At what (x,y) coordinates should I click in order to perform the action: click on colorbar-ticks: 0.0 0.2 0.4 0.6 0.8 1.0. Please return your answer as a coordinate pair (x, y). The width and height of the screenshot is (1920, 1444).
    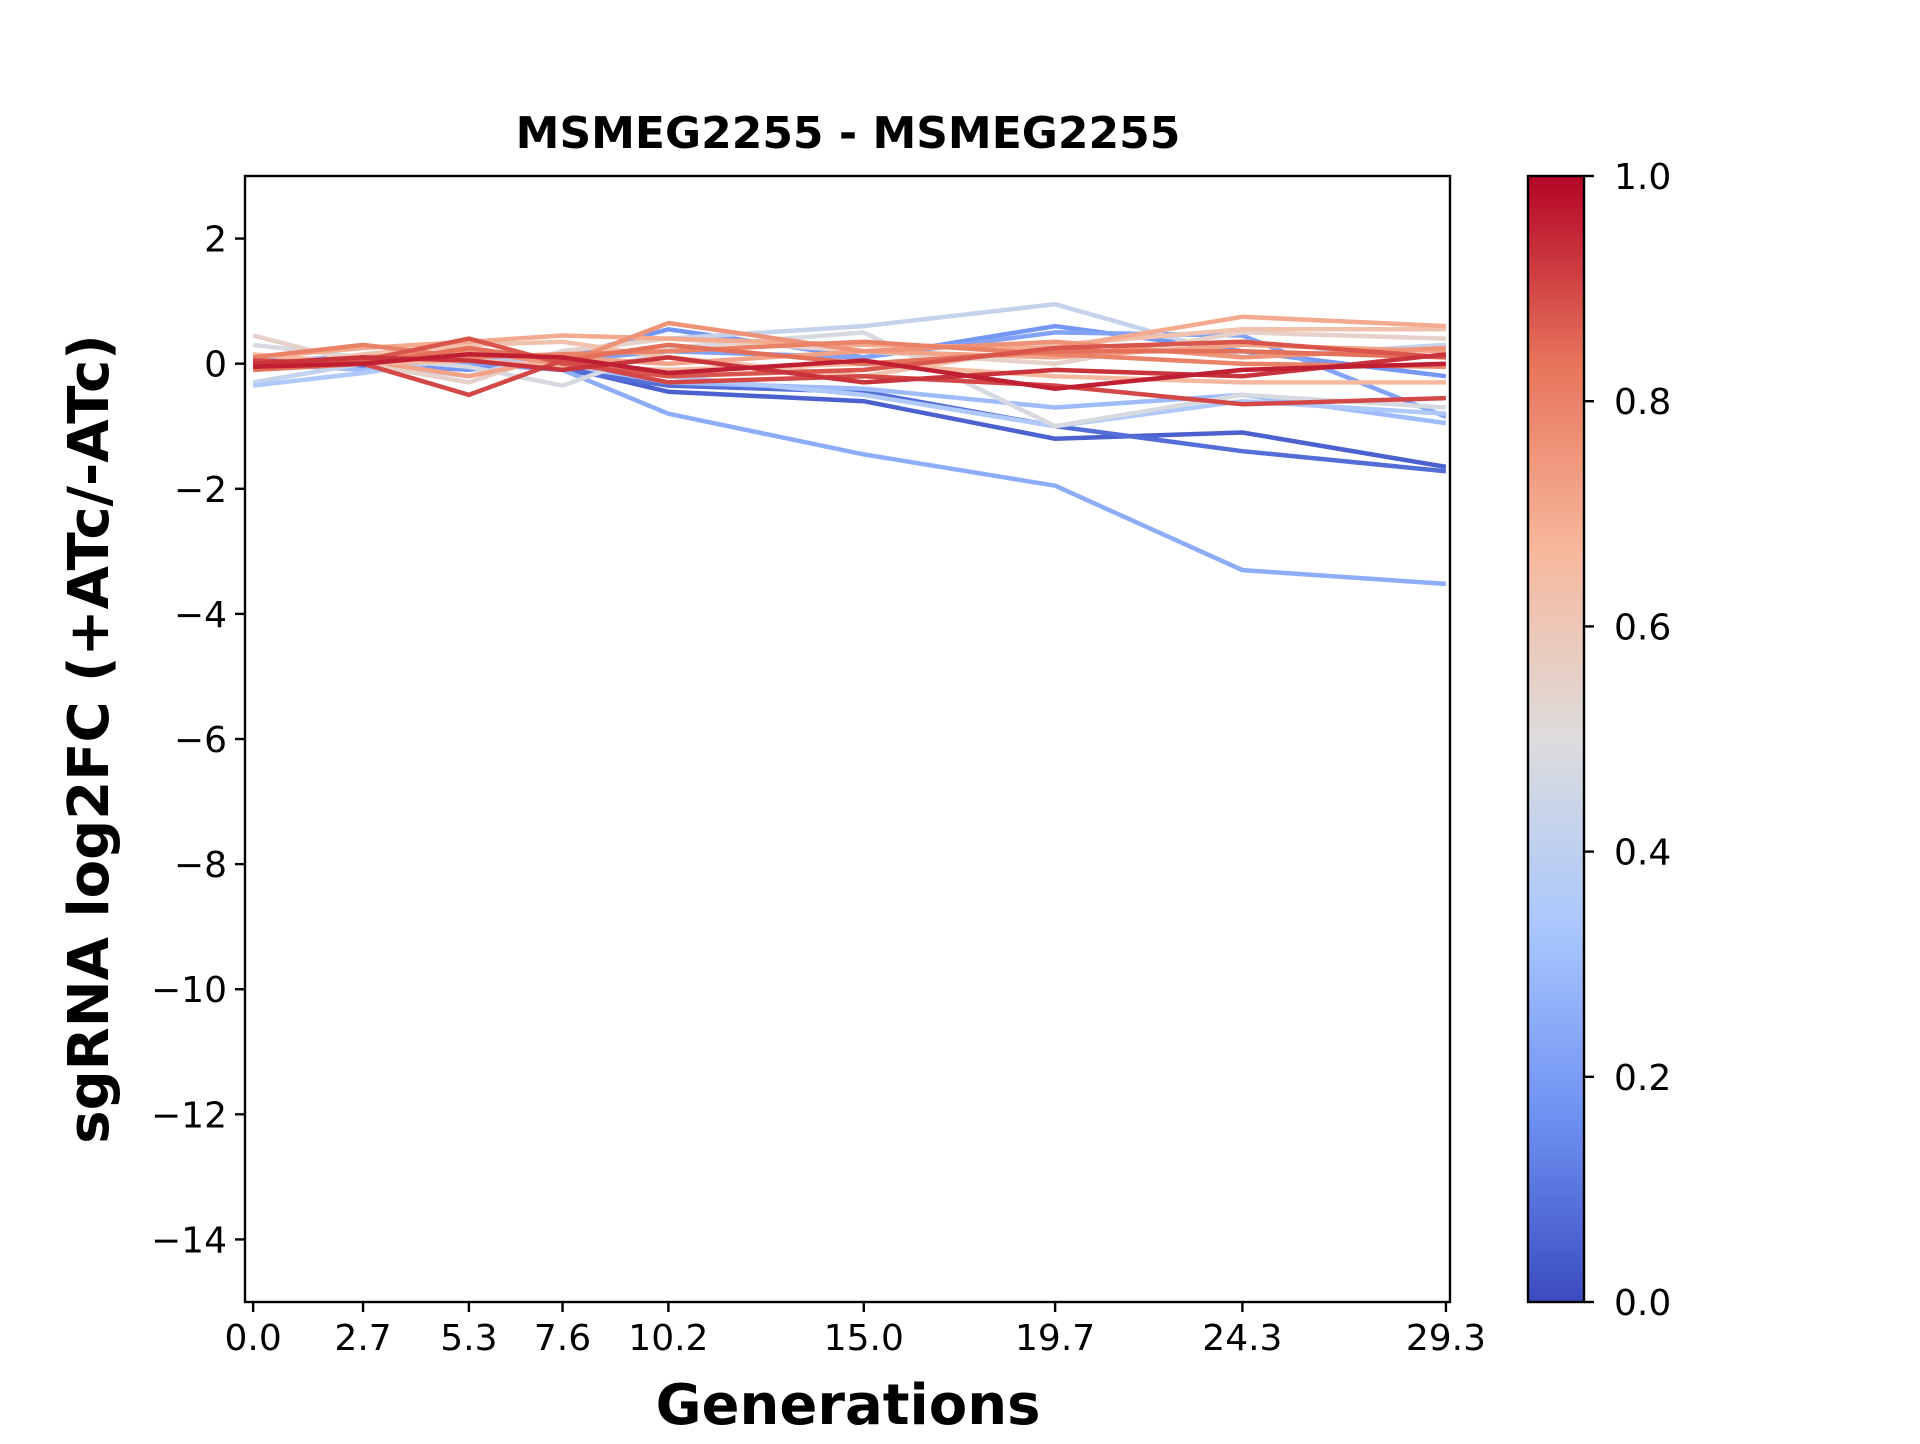
    Looking at the image, I should click on (1627, 740).